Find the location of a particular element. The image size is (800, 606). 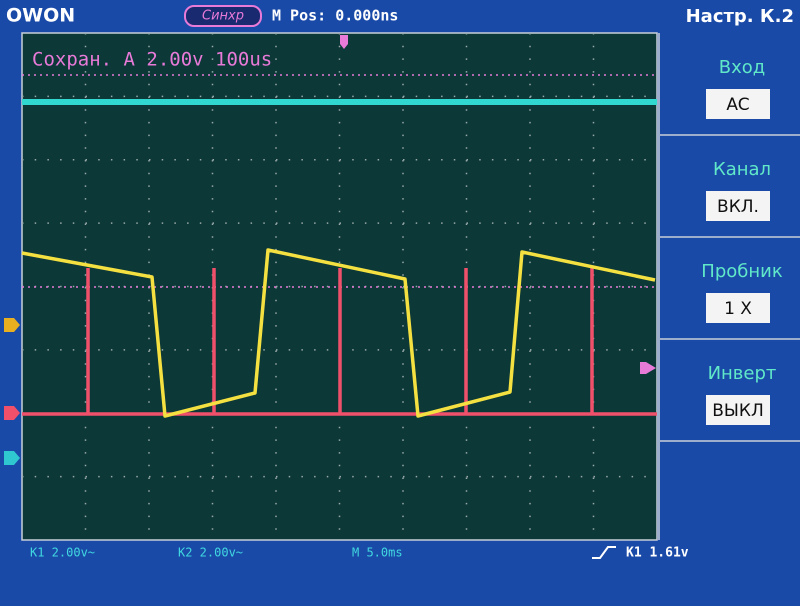

reference-marker is located at coordinates (12, 458).